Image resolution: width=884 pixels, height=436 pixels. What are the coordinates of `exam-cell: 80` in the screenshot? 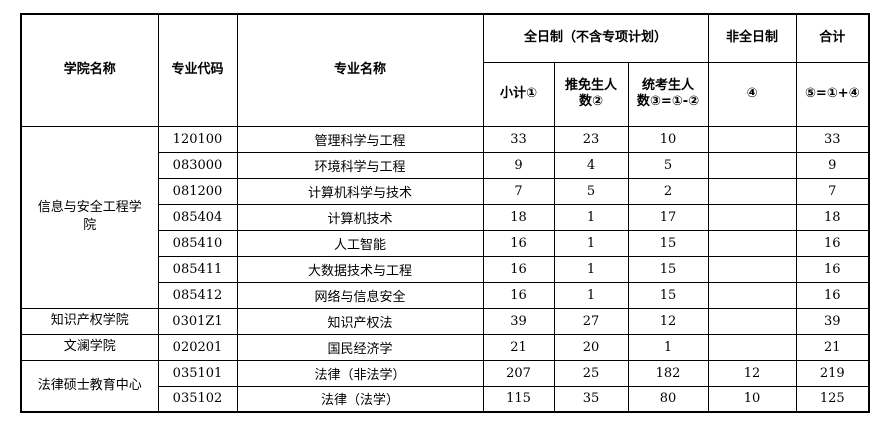 It's located at (668, 399).